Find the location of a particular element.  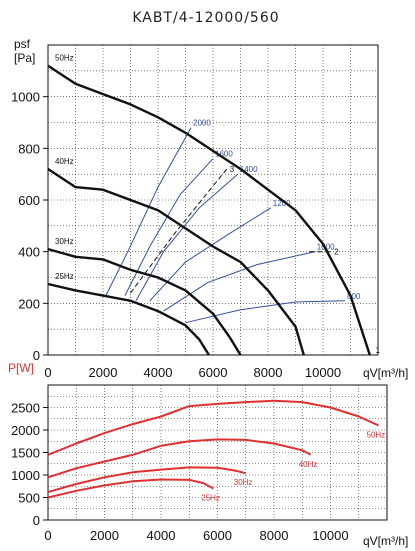

power-y-tick-label: 0 is located at coordinates (36, 520).